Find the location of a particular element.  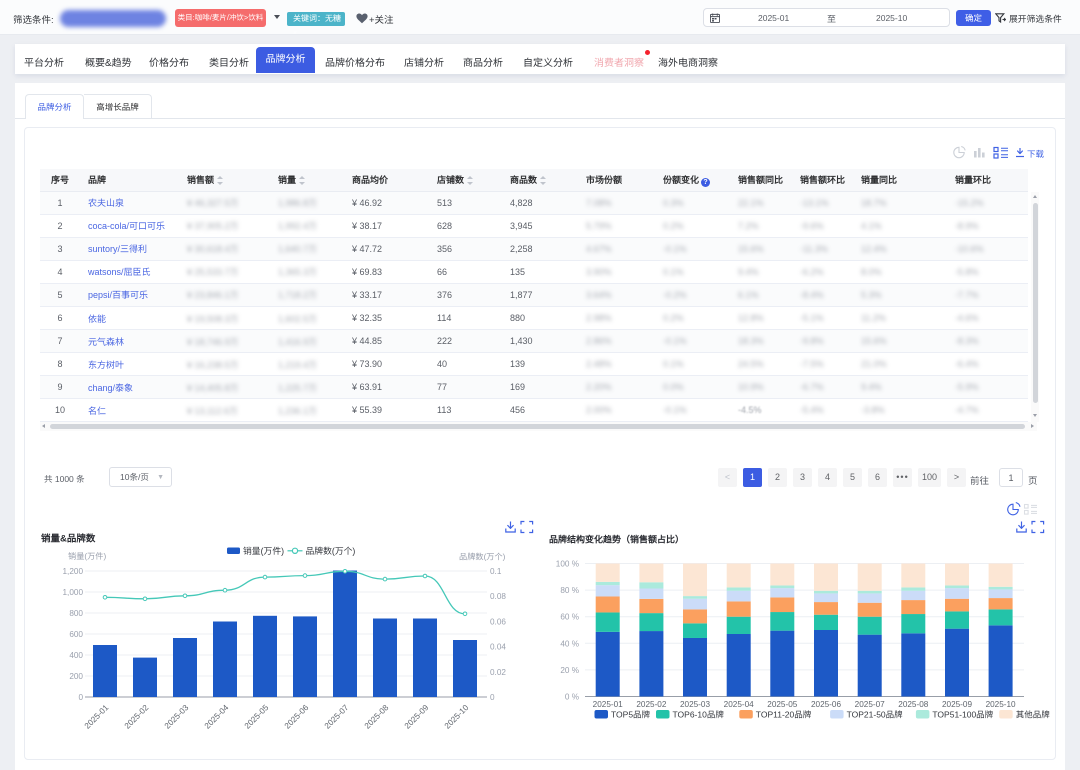

svg-text: 400 is located at coordinates (76, 655).